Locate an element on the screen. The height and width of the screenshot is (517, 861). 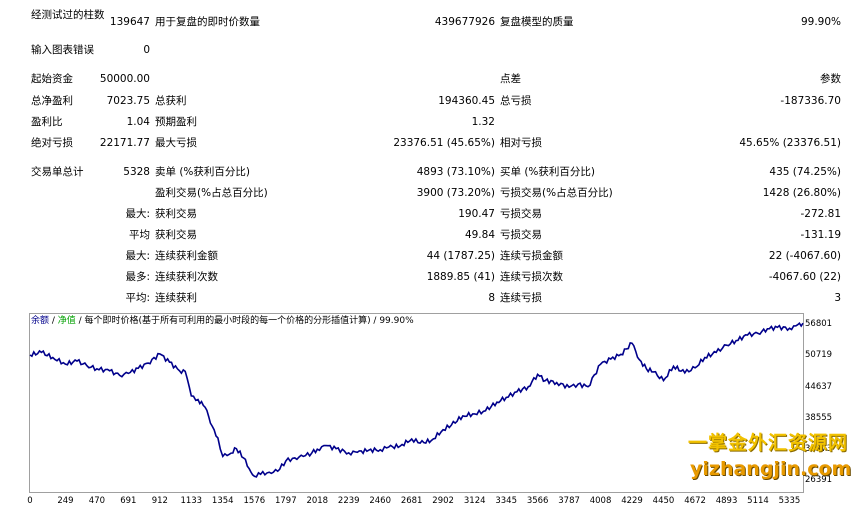
label-maximal-drawdown: 最大亏损 is located at coordinates (176, 143).